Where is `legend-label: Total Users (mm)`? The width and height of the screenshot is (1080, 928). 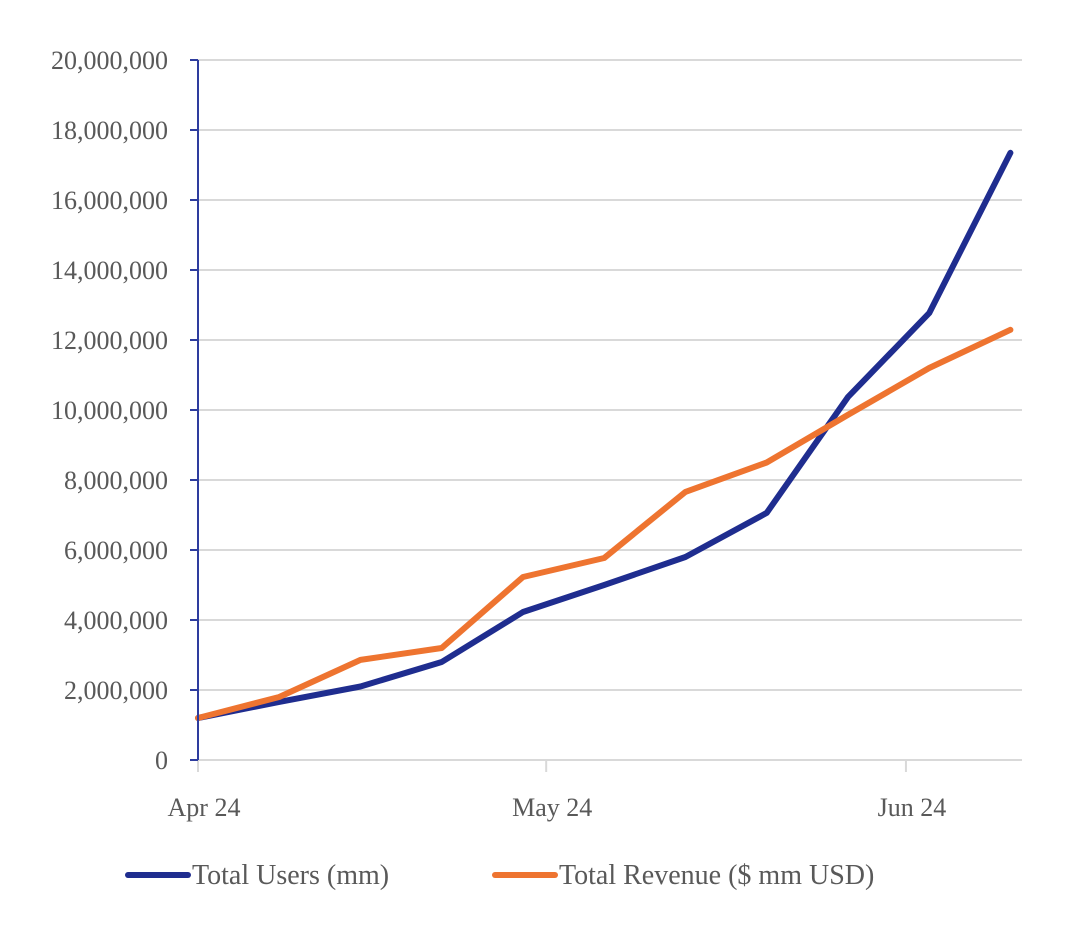 legend-label: Total Users (mm) is located at coordinates (290, 875).